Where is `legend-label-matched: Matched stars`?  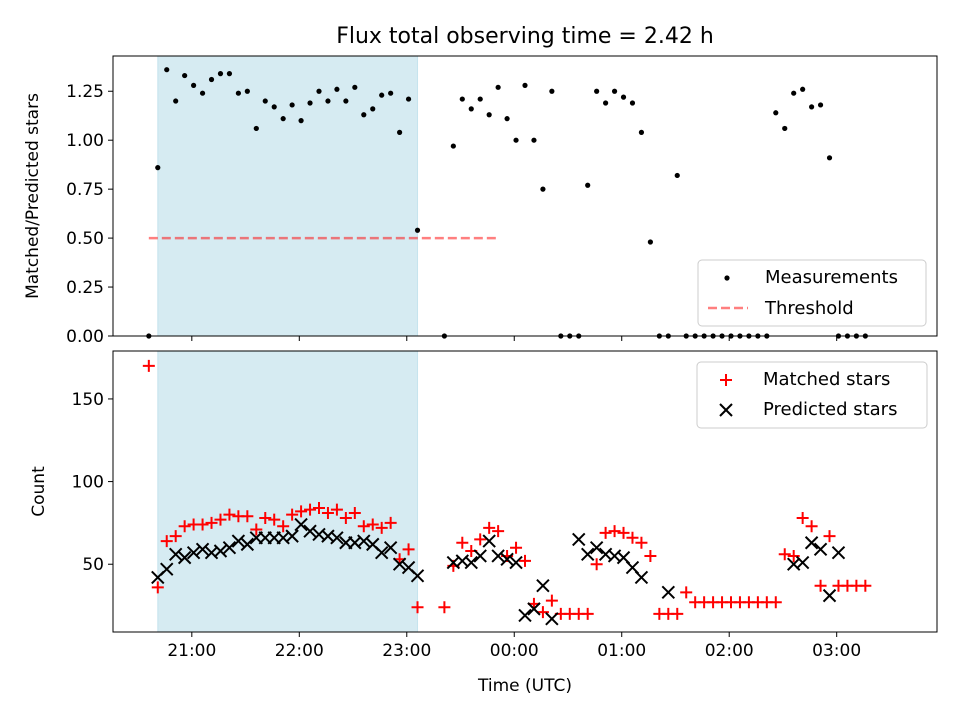 legend-label-matched: Matched stars is located at coordinates (826, 379).